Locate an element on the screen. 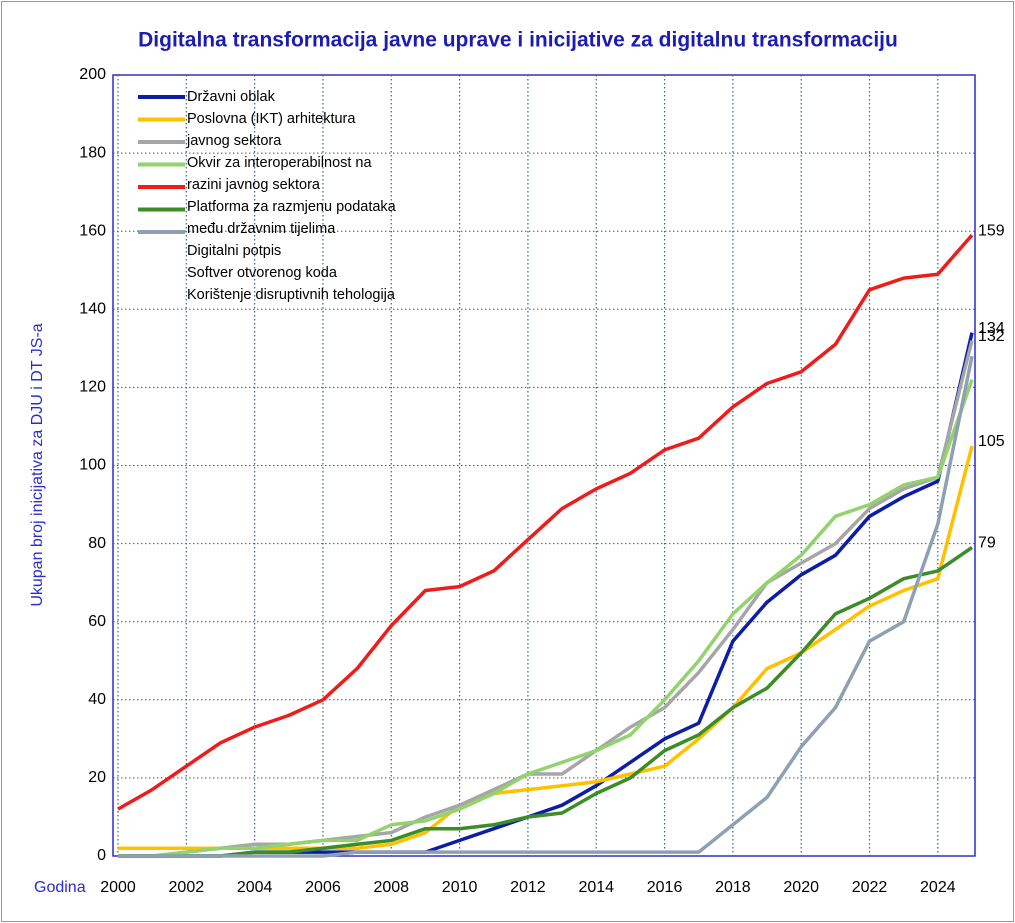 The width and height of the screenshot is (1015, 923). legend-label: Korištenje disruptivnih tehologija is located at coordinates (291, 295).